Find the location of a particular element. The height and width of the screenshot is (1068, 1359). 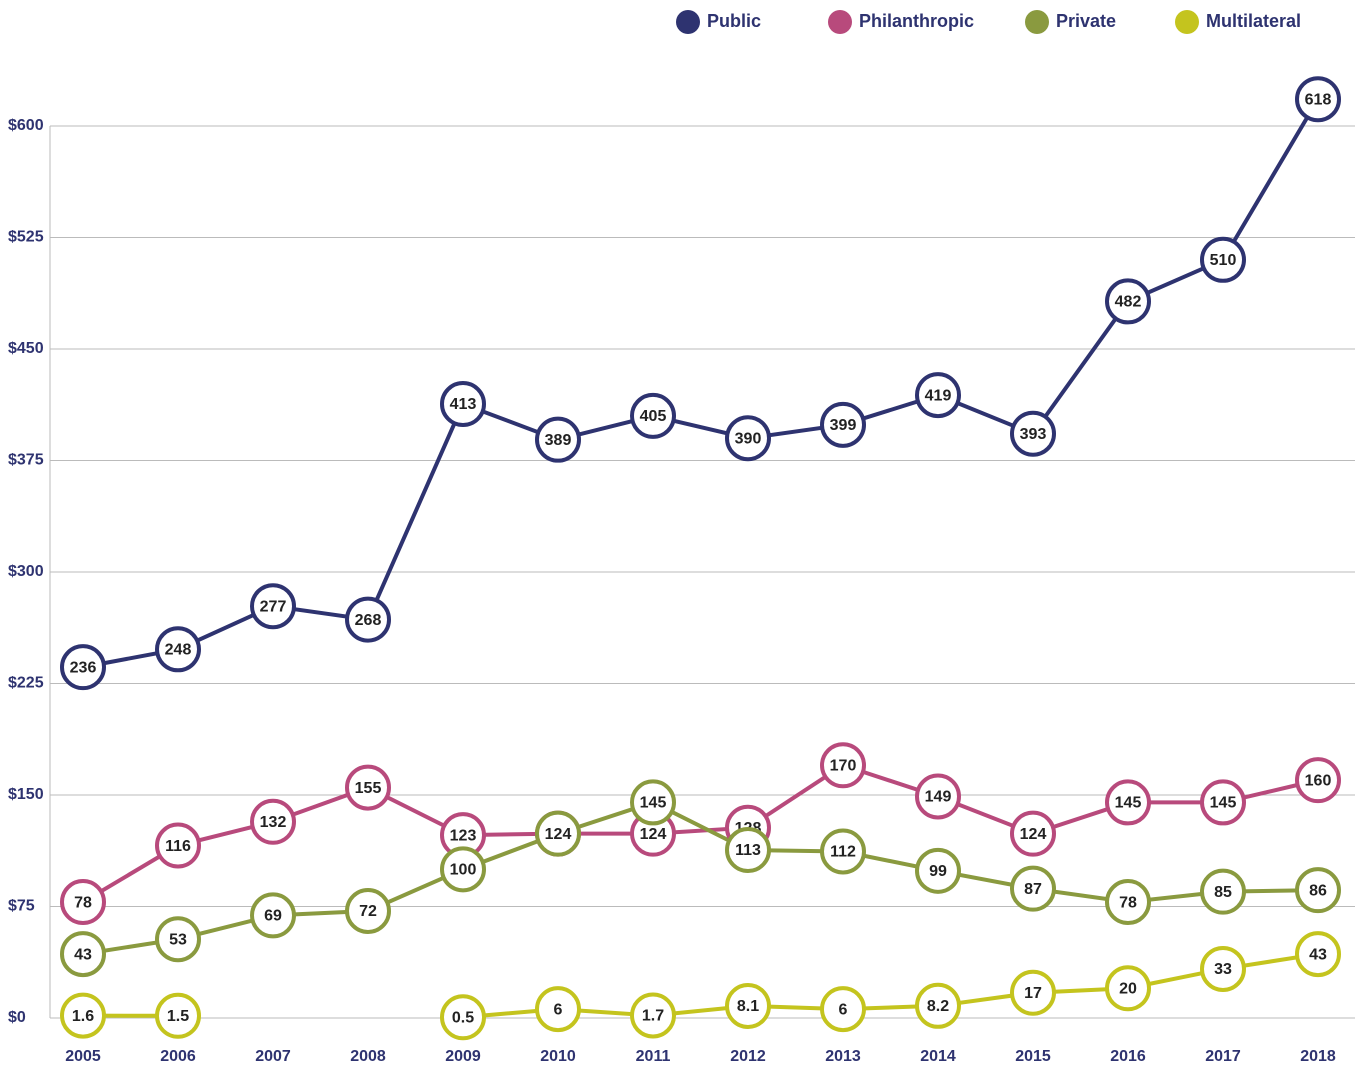

data-label: 113 is located at coordinates (748, 850).